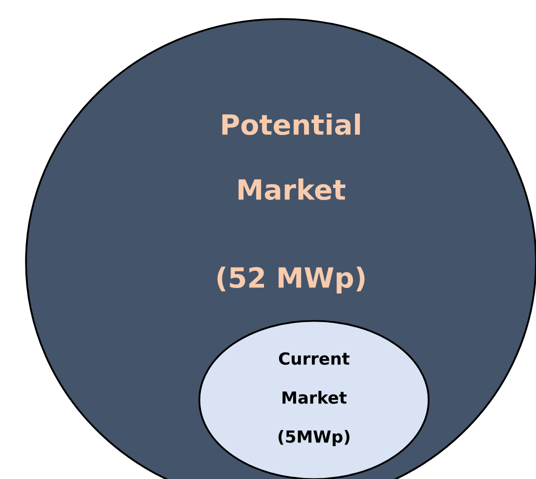  What do you see at coordinates (314, 438) in the screenshot?
I see `data-label: (5MWp)` at bounding box center [314, 438].